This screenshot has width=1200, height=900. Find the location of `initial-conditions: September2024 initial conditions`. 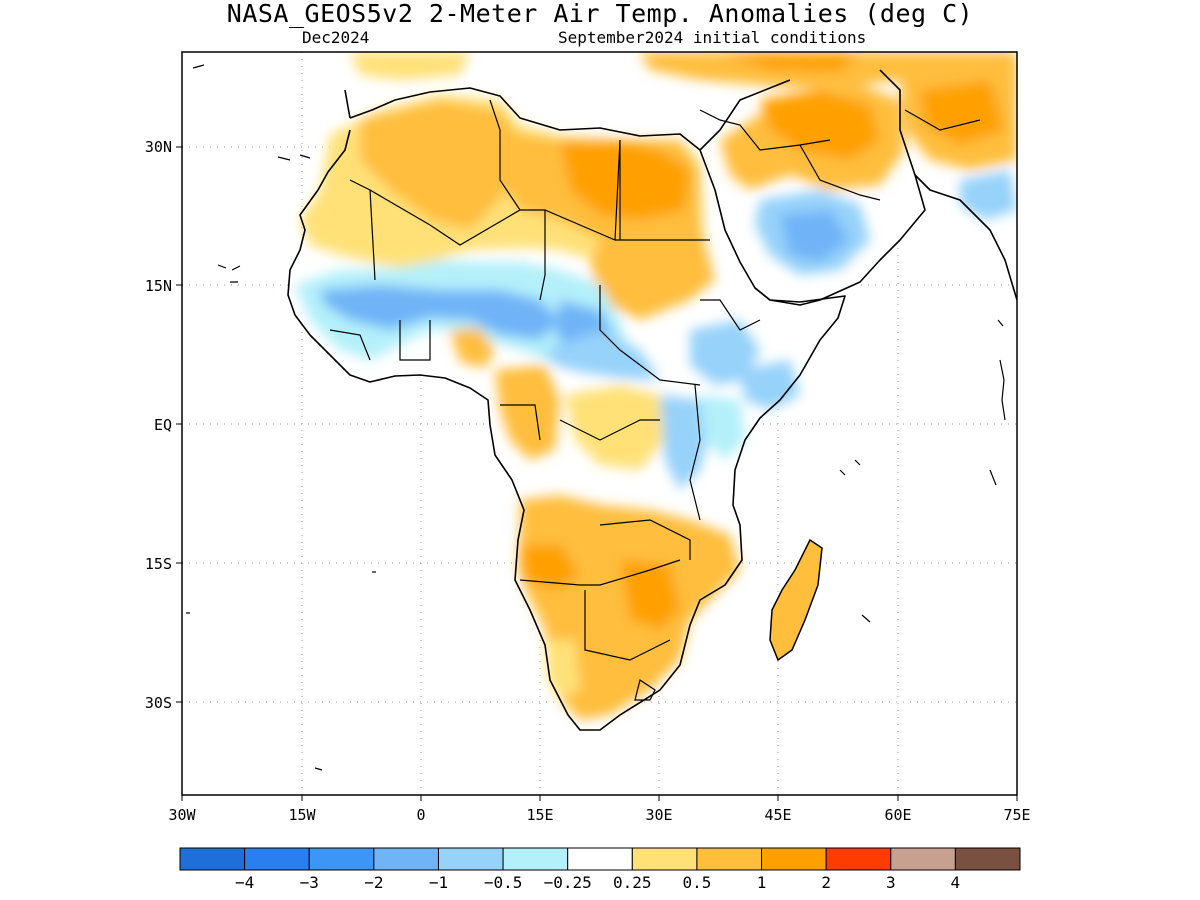

initial-conditions: September2024 initial conditions is located at coordinates (712, 37).